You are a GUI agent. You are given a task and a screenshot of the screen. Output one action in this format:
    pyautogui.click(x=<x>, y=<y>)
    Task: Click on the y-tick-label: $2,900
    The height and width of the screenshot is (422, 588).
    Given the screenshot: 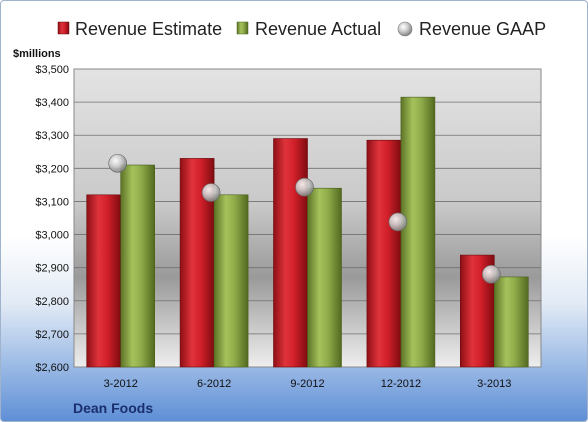 What is the action you would take?
    pyautogui.click(x=52, y=269)
    